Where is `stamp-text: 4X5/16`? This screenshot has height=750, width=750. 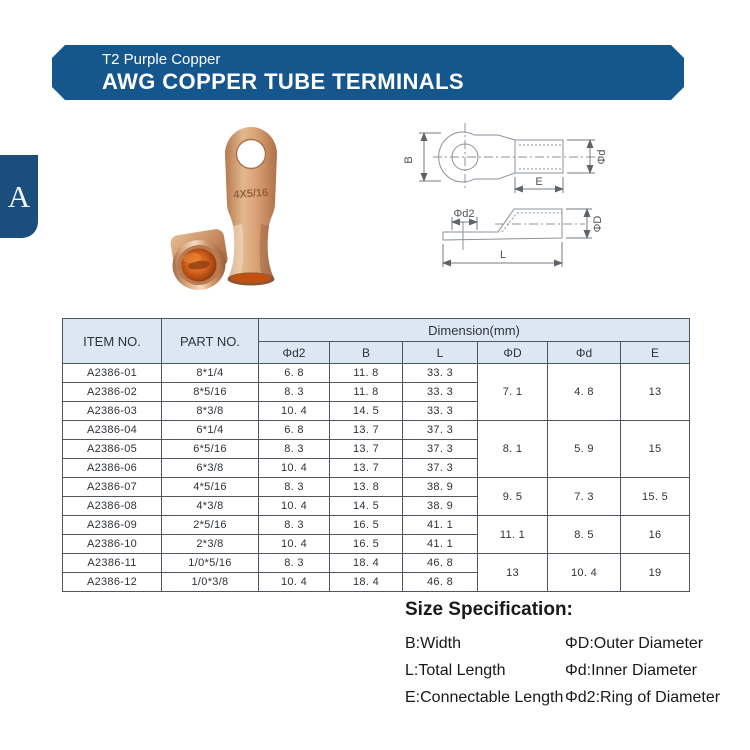
stamp-text: 4X5/16 is located at coordinates (251, 194).